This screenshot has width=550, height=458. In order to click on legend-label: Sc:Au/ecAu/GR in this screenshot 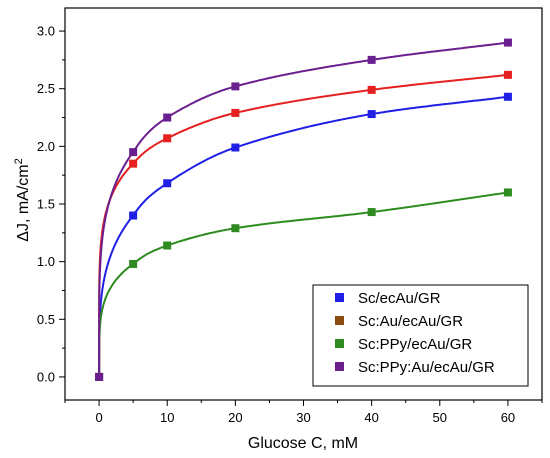, I will do `click(410, 321)`.